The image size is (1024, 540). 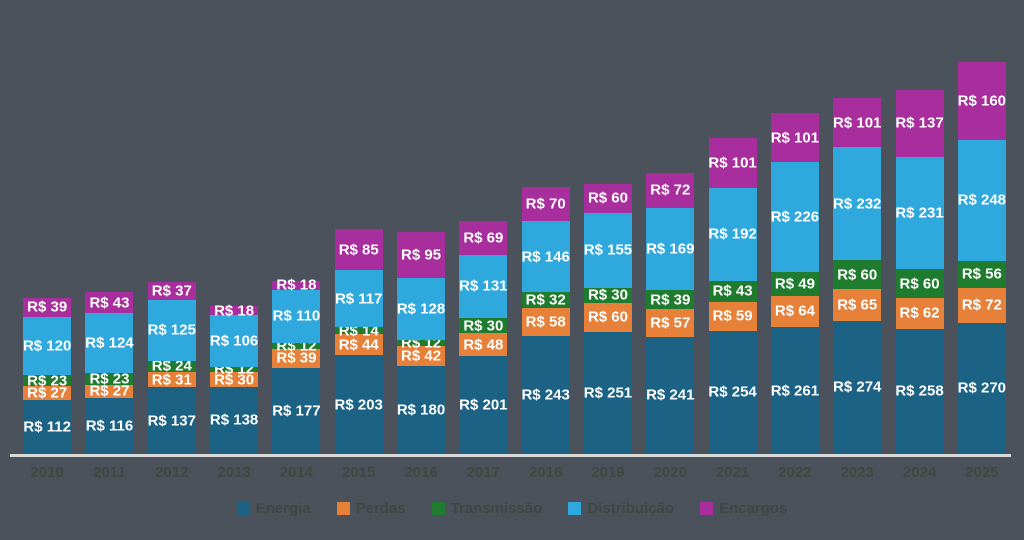 I want to click on bar-value-label-distribuicao: R$ 124, so click(x=109, y=343).